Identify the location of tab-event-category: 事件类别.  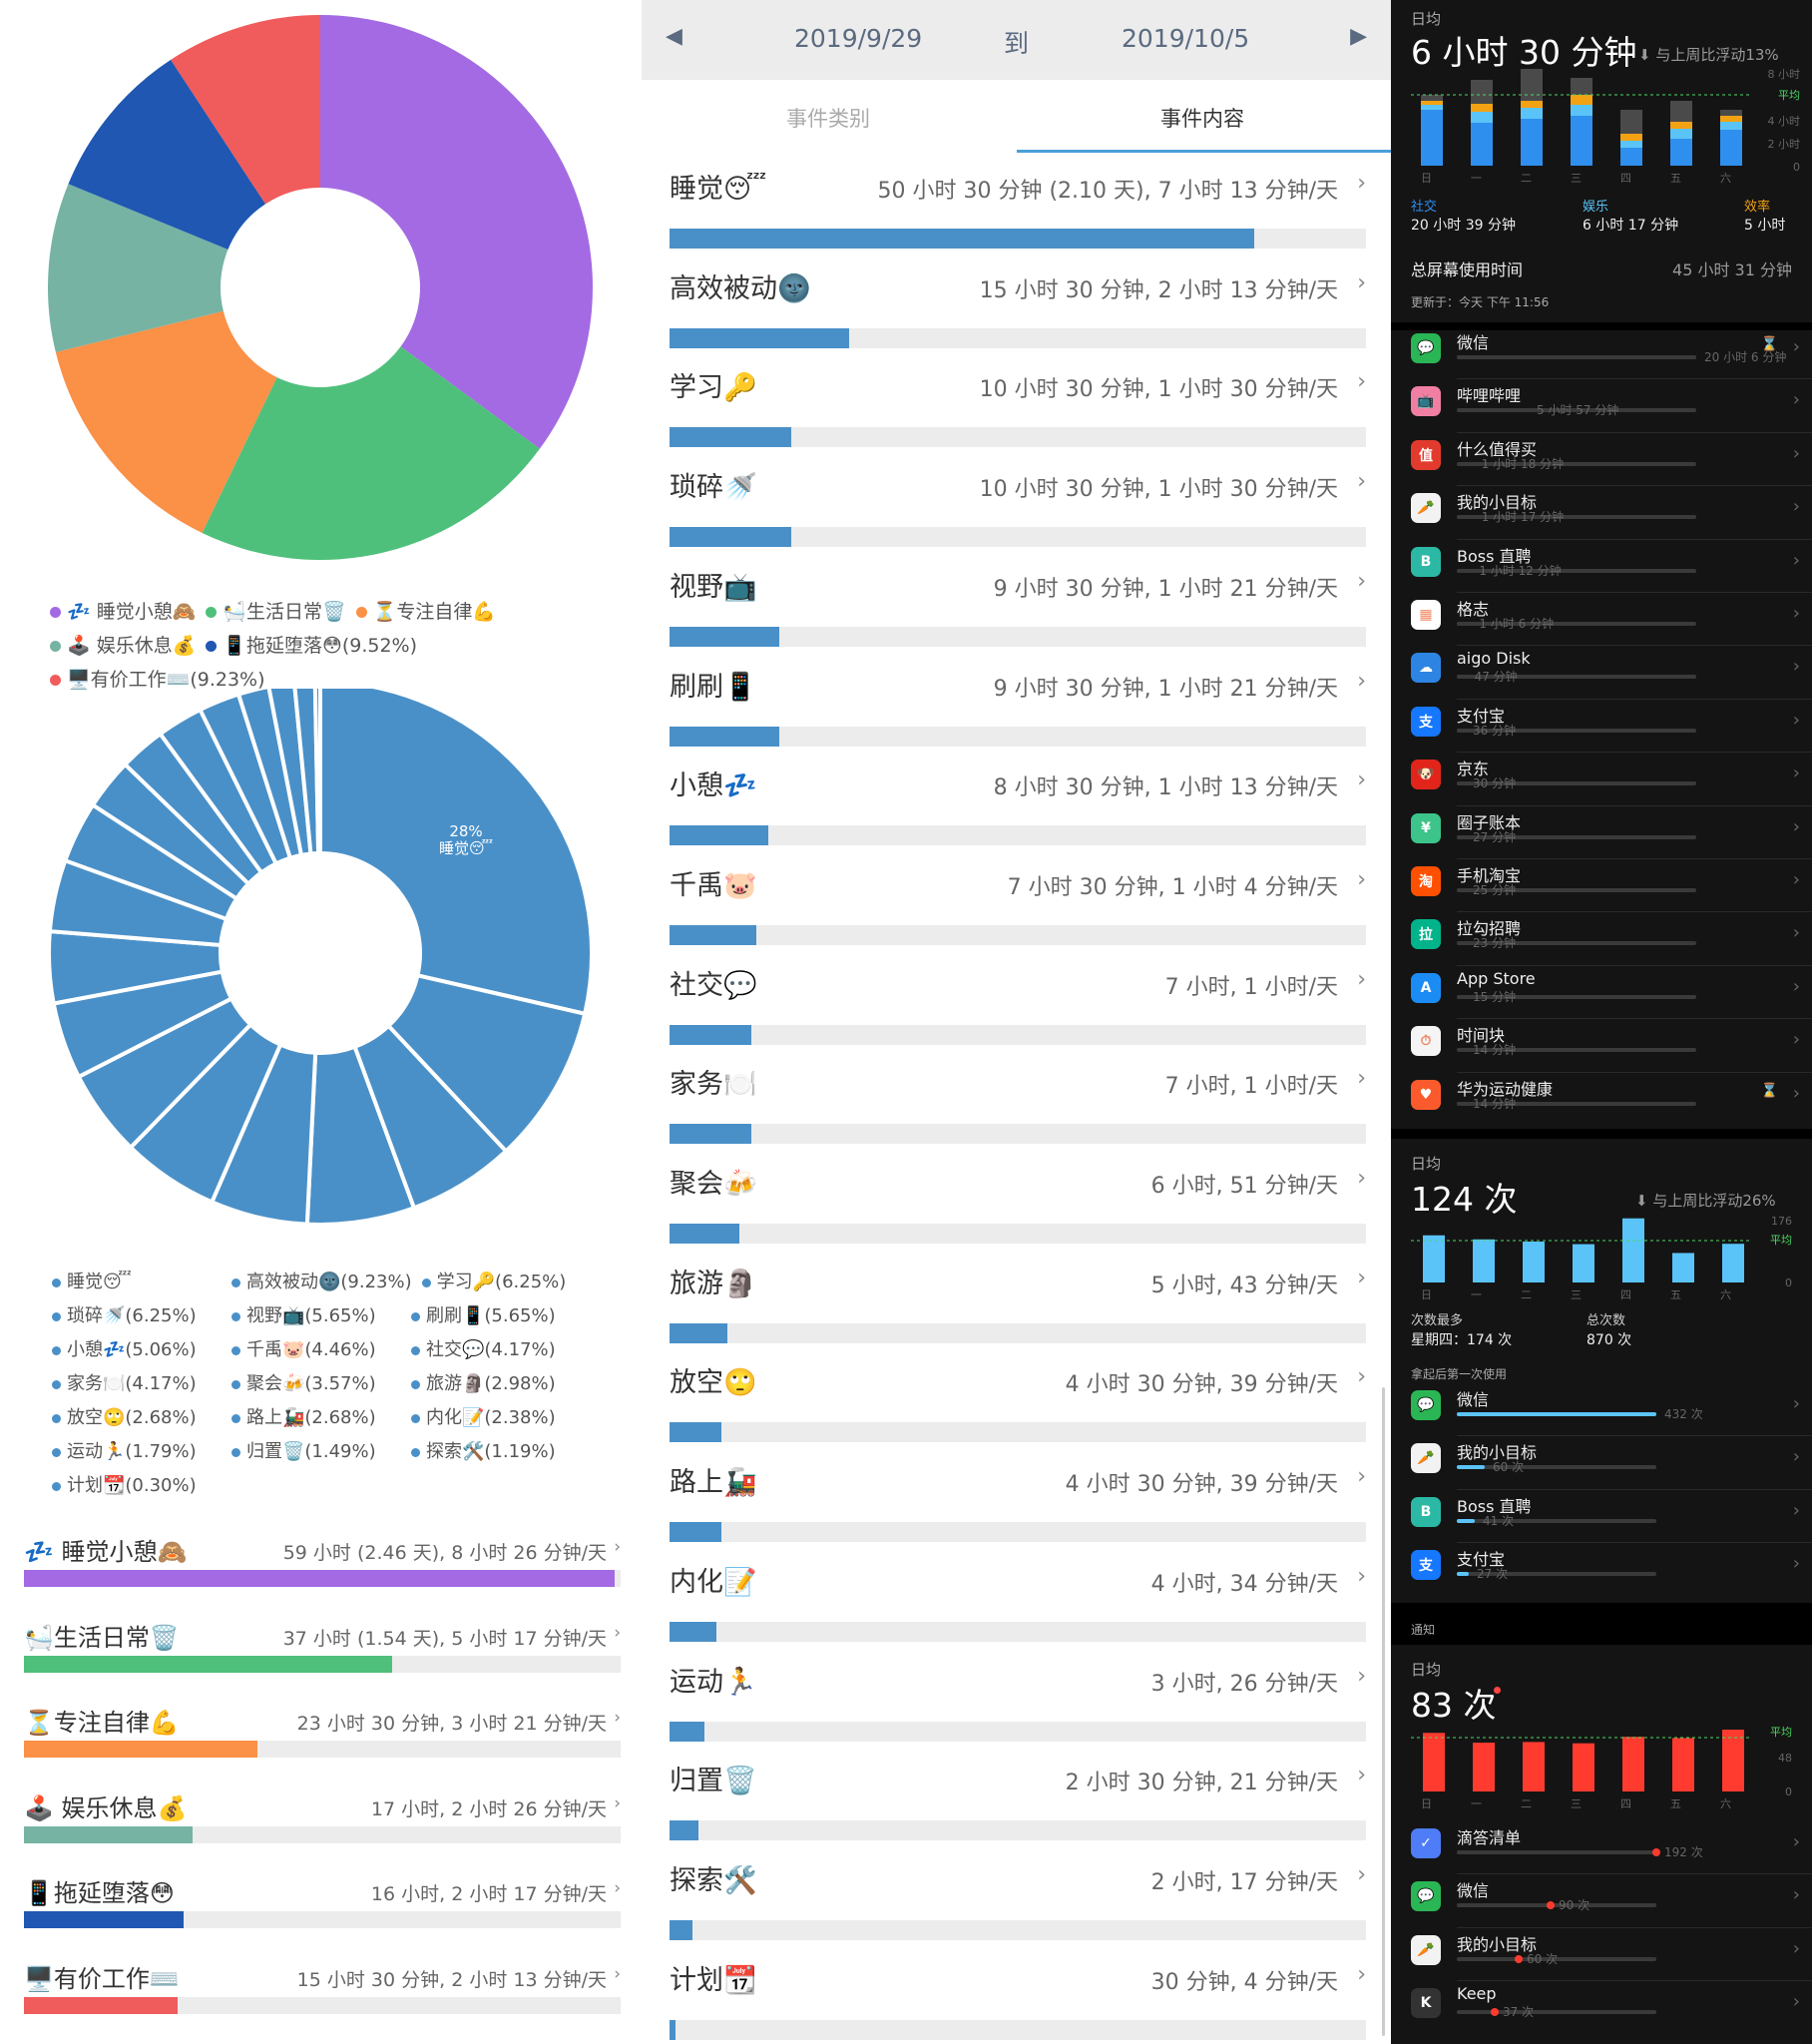
(828, 119).